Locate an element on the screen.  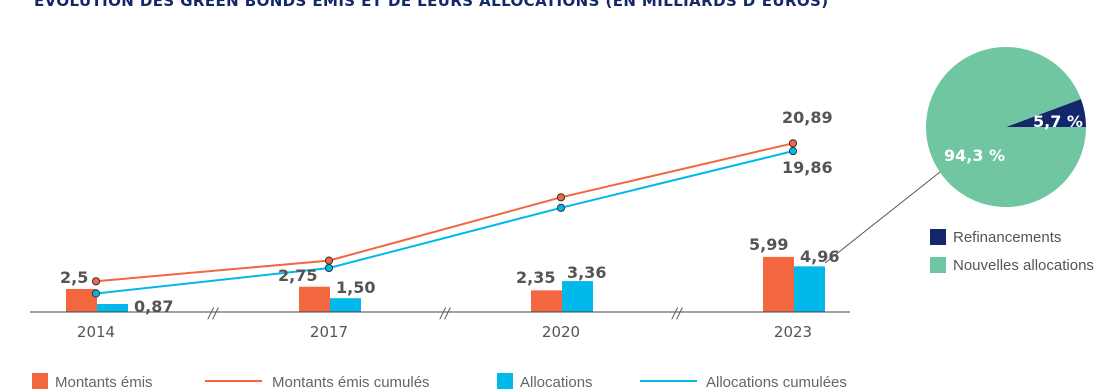
data-label-montants-emis: 2,35 is located at coordinates (535, 277).